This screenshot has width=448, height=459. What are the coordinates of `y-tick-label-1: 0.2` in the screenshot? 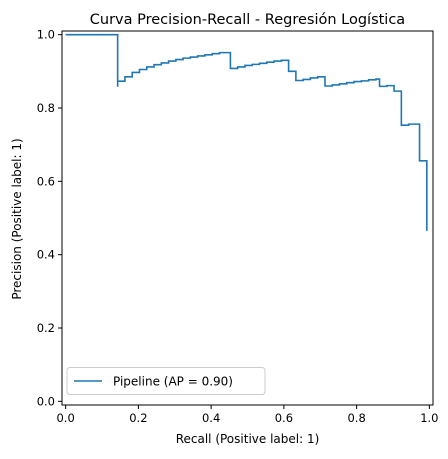 It's located at (46, 328).